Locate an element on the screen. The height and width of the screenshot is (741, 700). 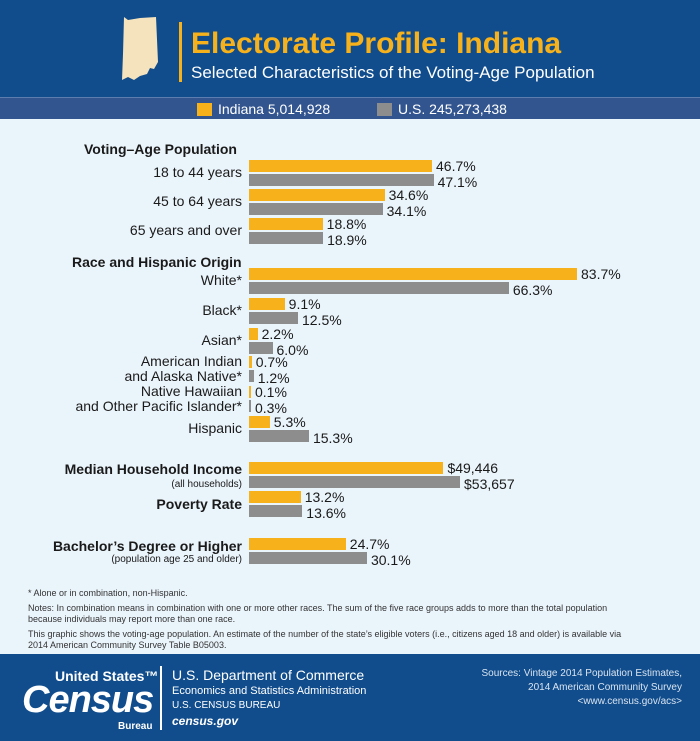
category-label: 45 to 64 years is located at coordinates (197, 201).